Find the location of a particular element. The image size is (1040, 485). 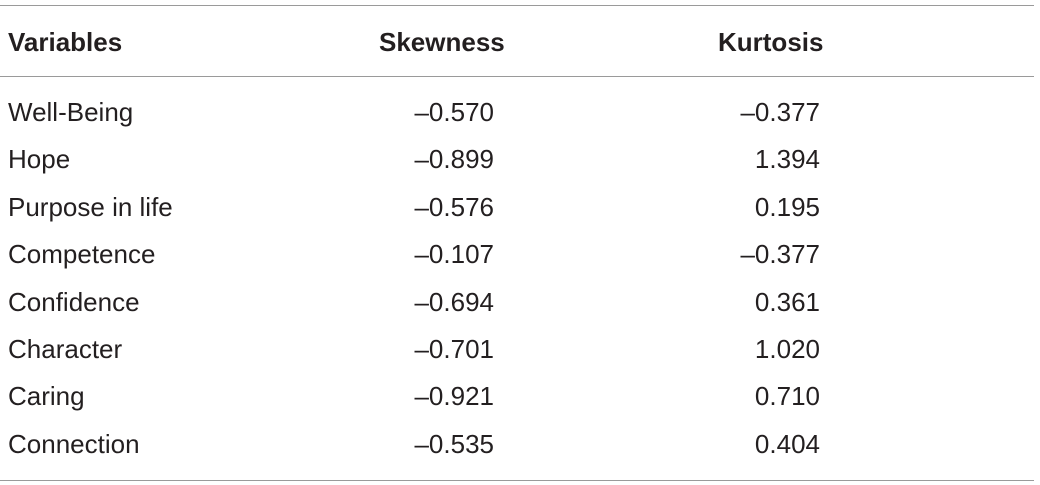

value-cell: –0.576 is located at coordinates (454, 206).